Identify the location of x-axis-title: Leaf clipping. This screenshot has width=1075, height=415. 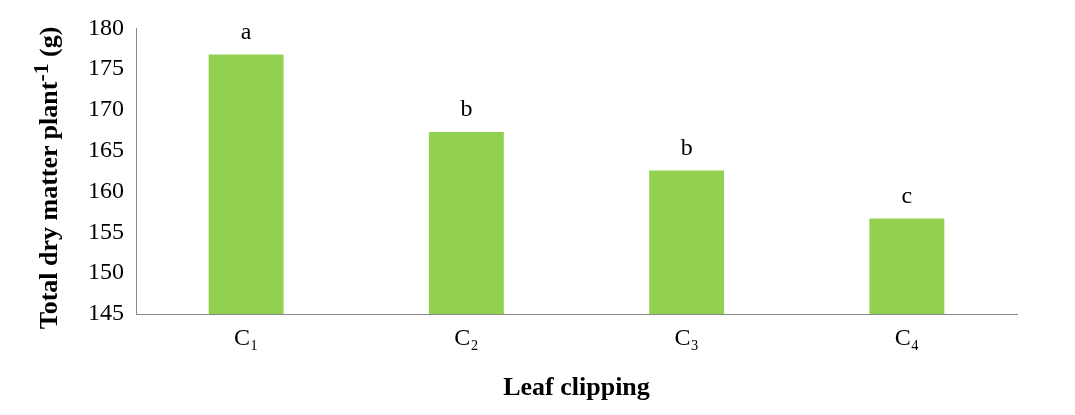
(576, 387).